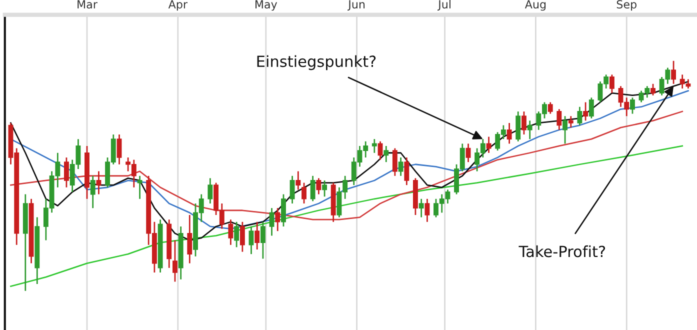 The height and width of the screenshot is (330, 697). What do you see at coordinates (266, 5) in the screenshot?
I see `x-tick-label: May` at bounding box center [266, 5].